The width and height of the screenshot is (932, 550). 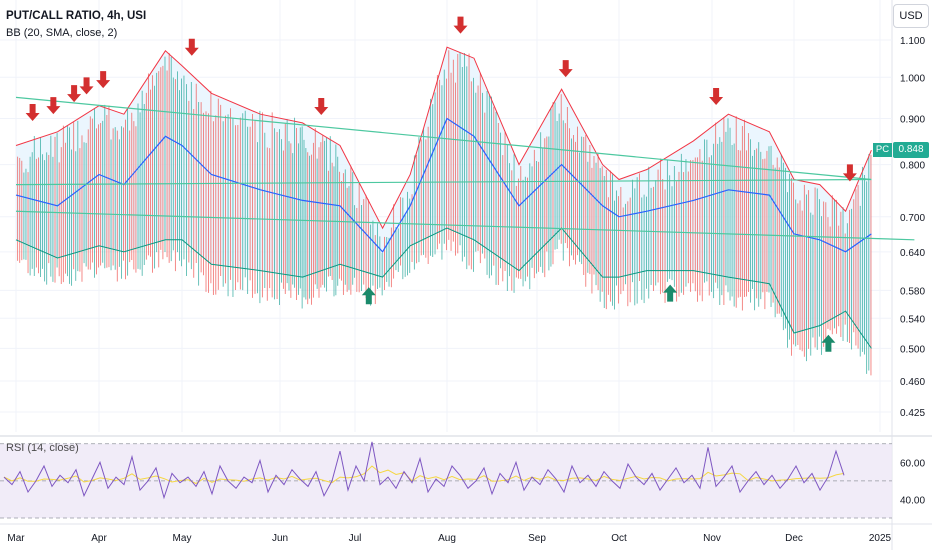 I want to click on y-tick-label: 0.460, so click(x=912, y=382).